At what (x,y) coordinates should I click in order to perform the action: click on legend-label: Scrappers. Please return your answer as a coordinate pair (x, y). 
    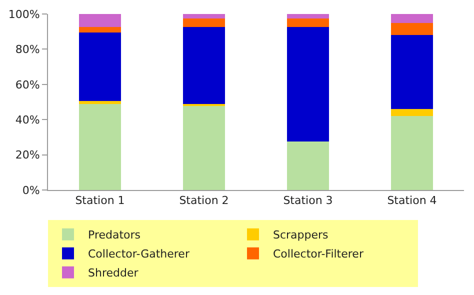
    Looking at the image, I should click on (301, 235).